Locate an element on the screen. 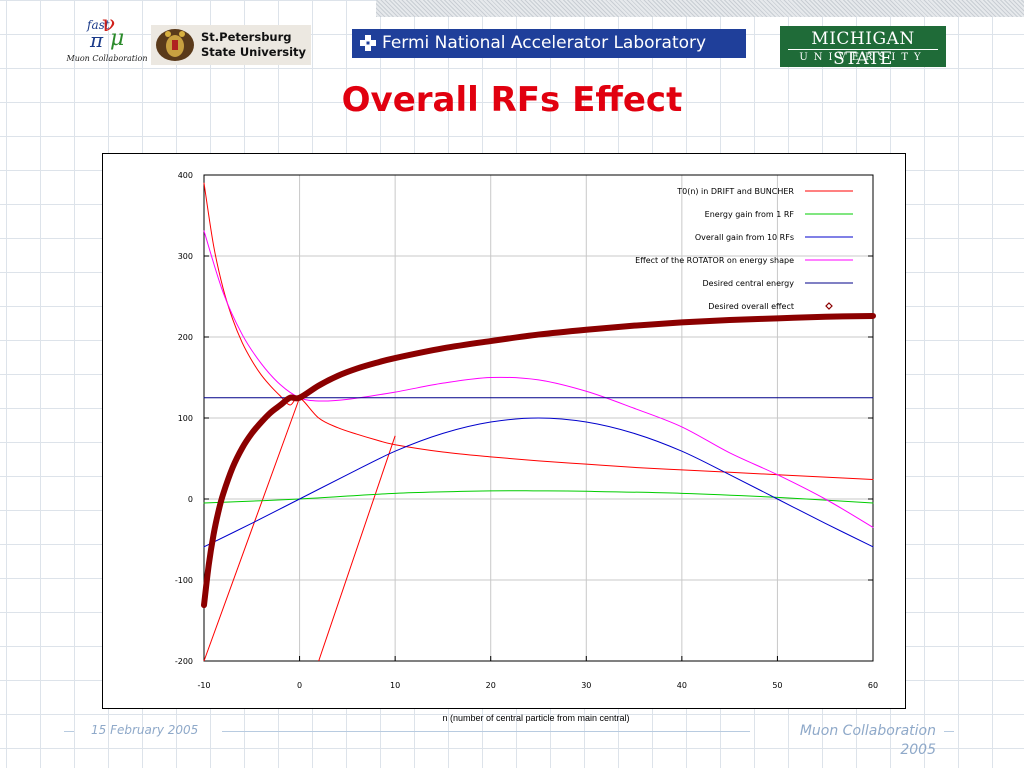 The width and height of the screenshot is (1024, 768). fermilab-logo-text: Fermi National Accelerator Laboratory is located at coordinates (544, 43).